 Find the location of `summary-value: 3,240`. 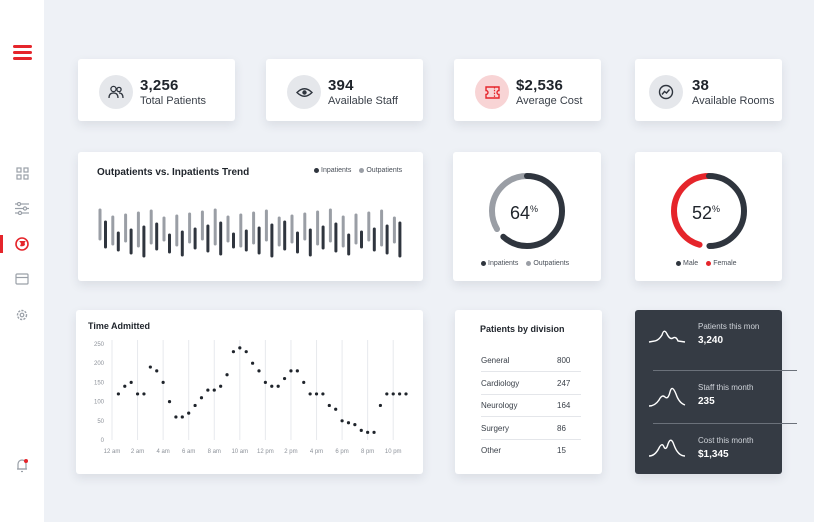

summary-value: 3,240 is located at coordinates (711, 340).